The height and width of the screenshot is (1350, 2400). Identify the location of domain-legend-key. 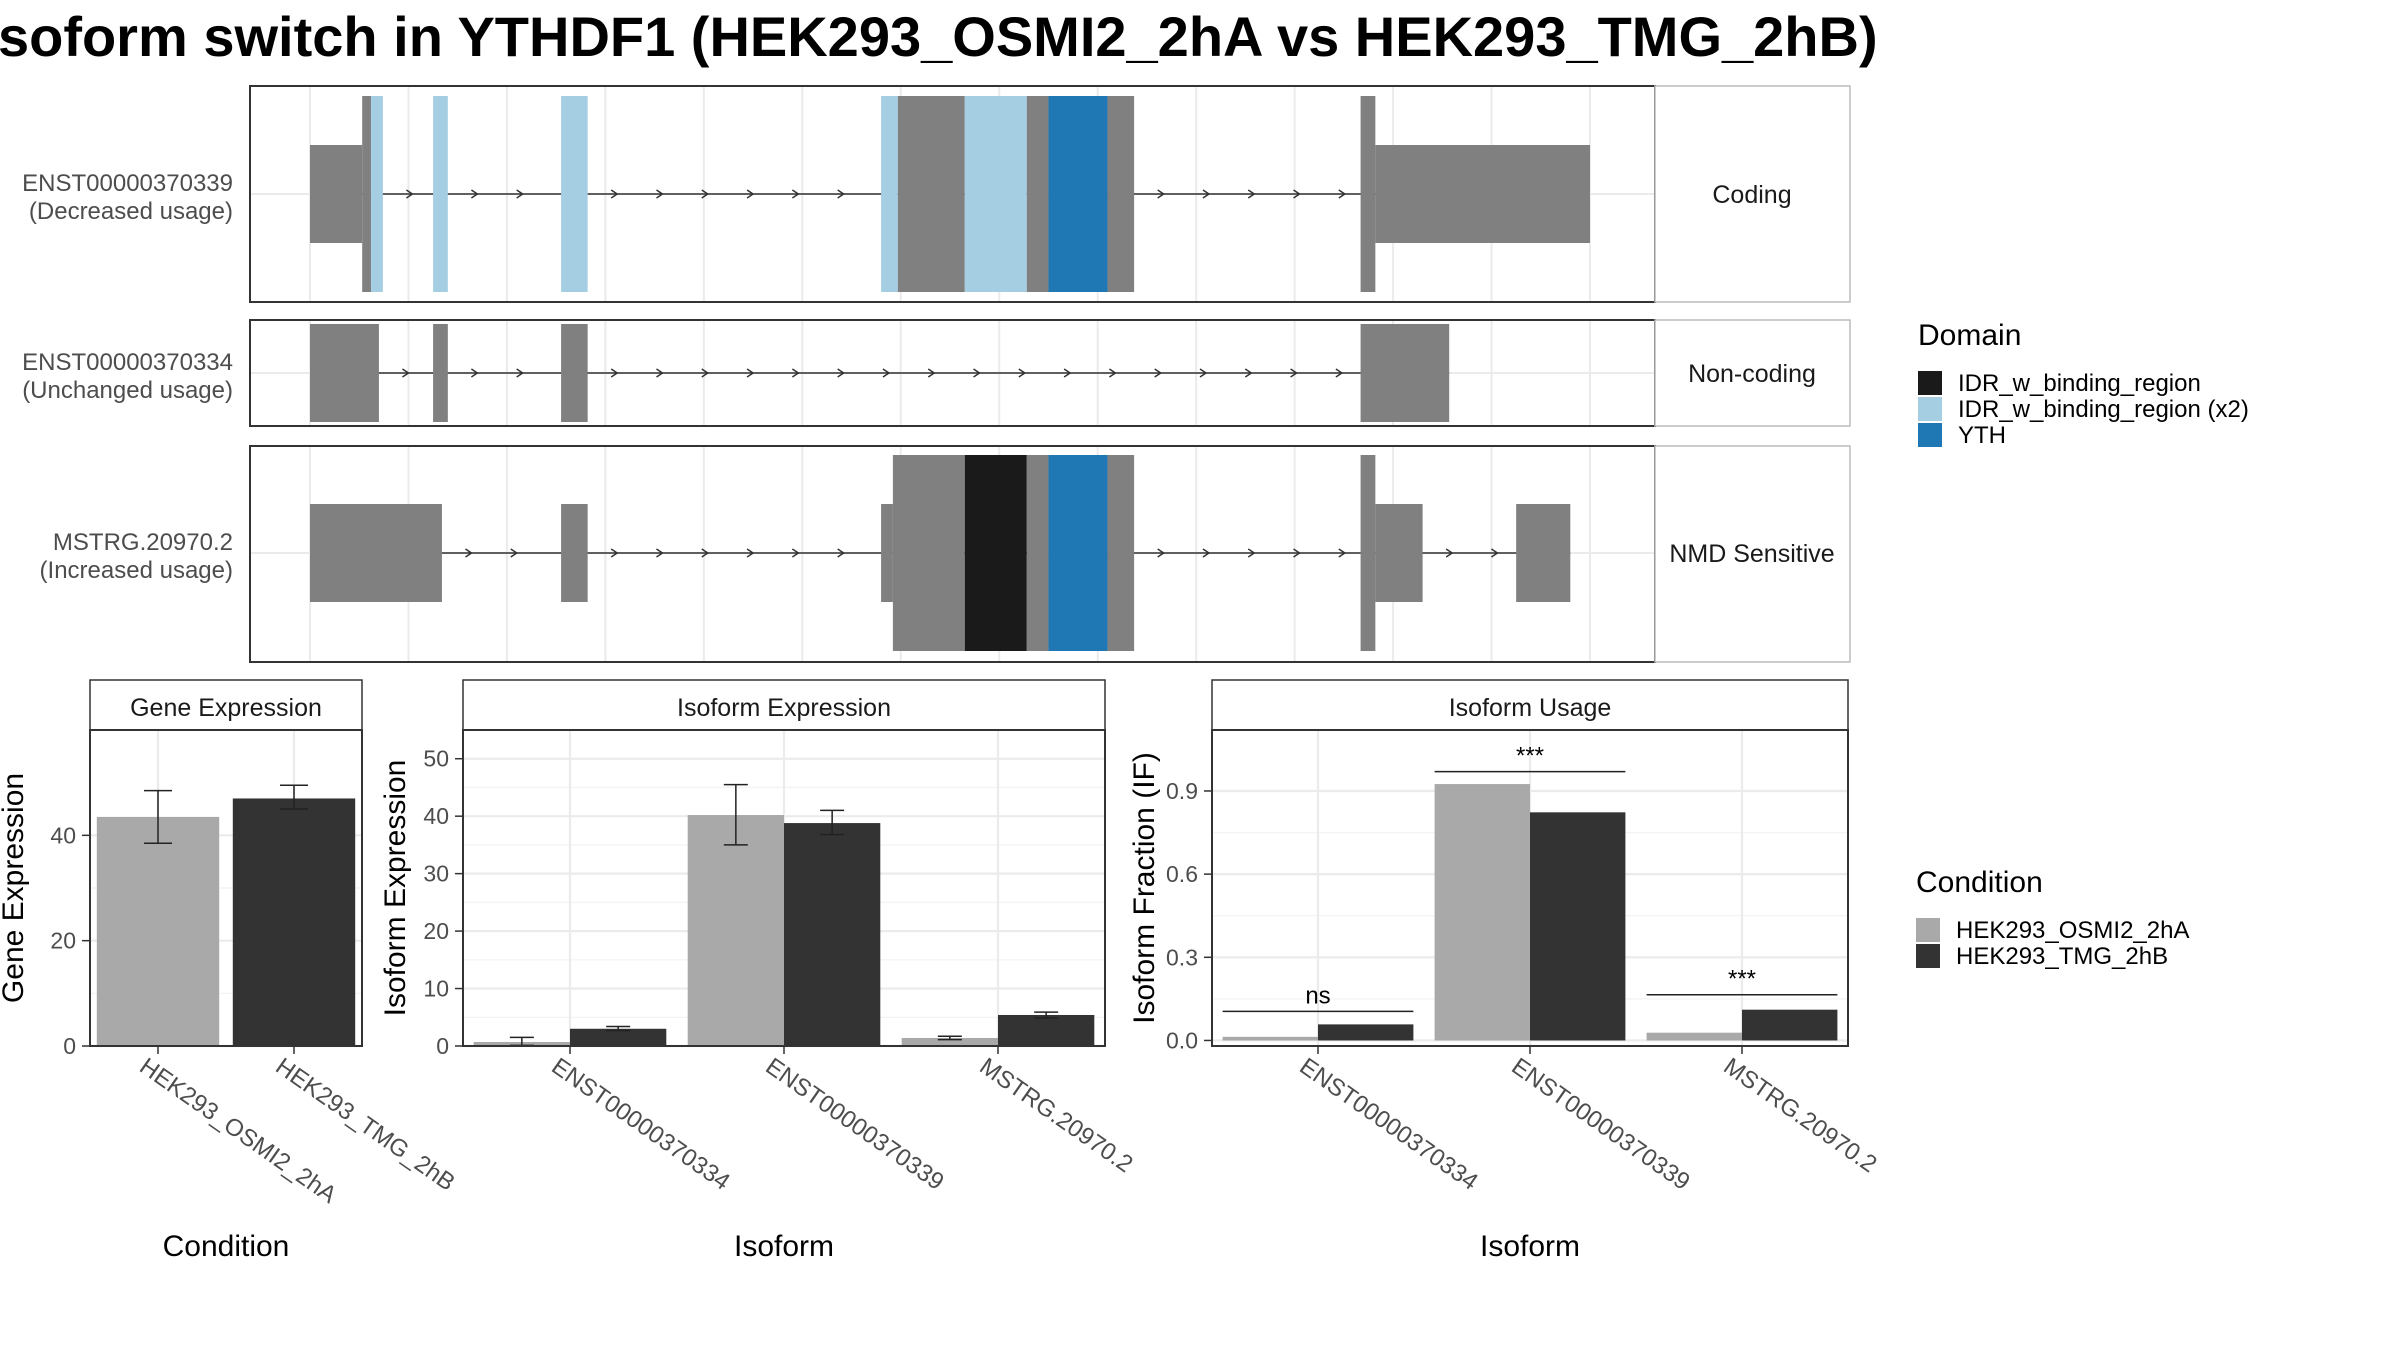
(1930, 409).